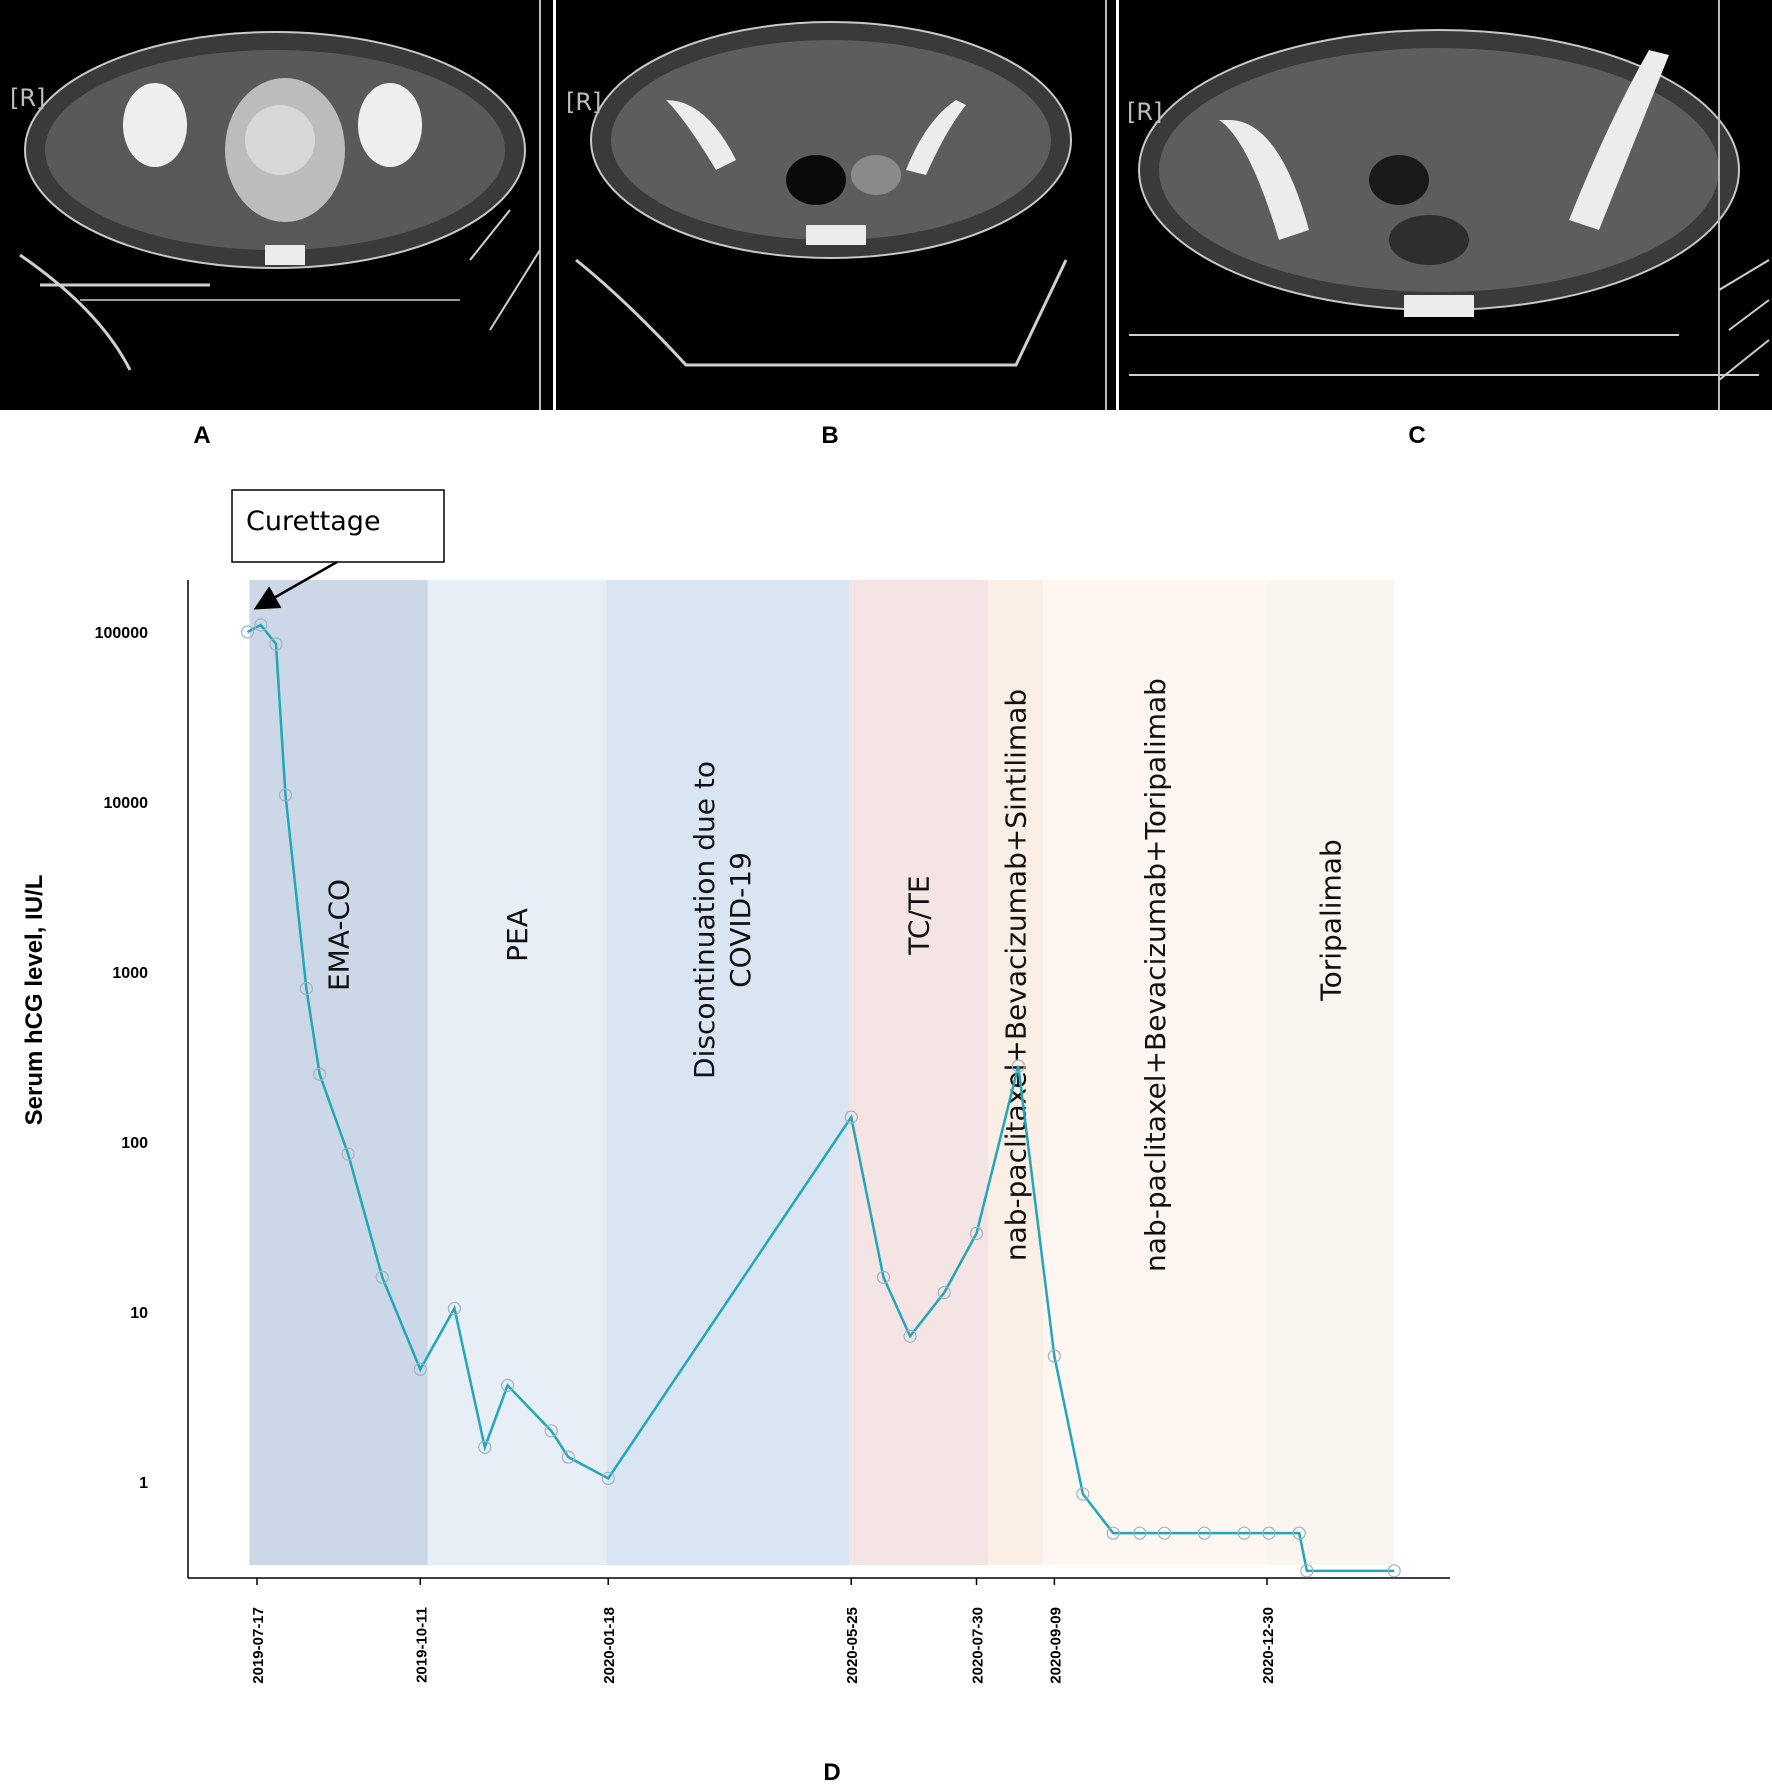  What do you see at coordinates (295, 585) in the screenshot?
I see `annotation-arrow` at bounding box center [295, 585].